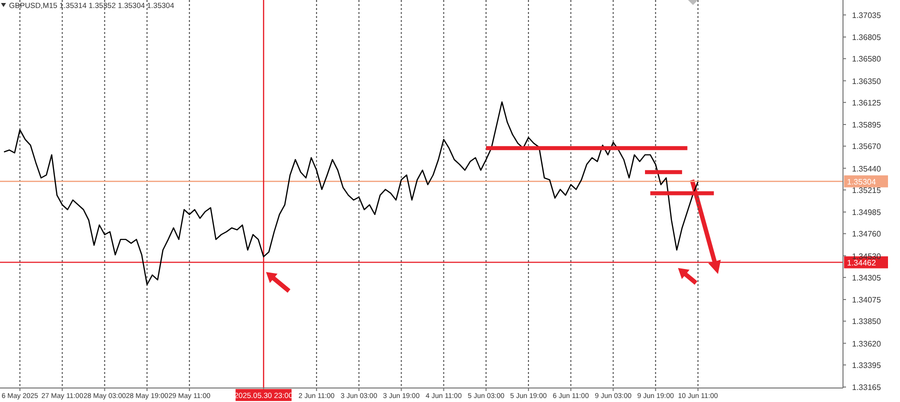 This screenshot has width=900, height=402. What do you see at coordinates (867, 125) in the screenshot?
I see `y-tick-label: 1.35895` at bounding box center [867, 125].